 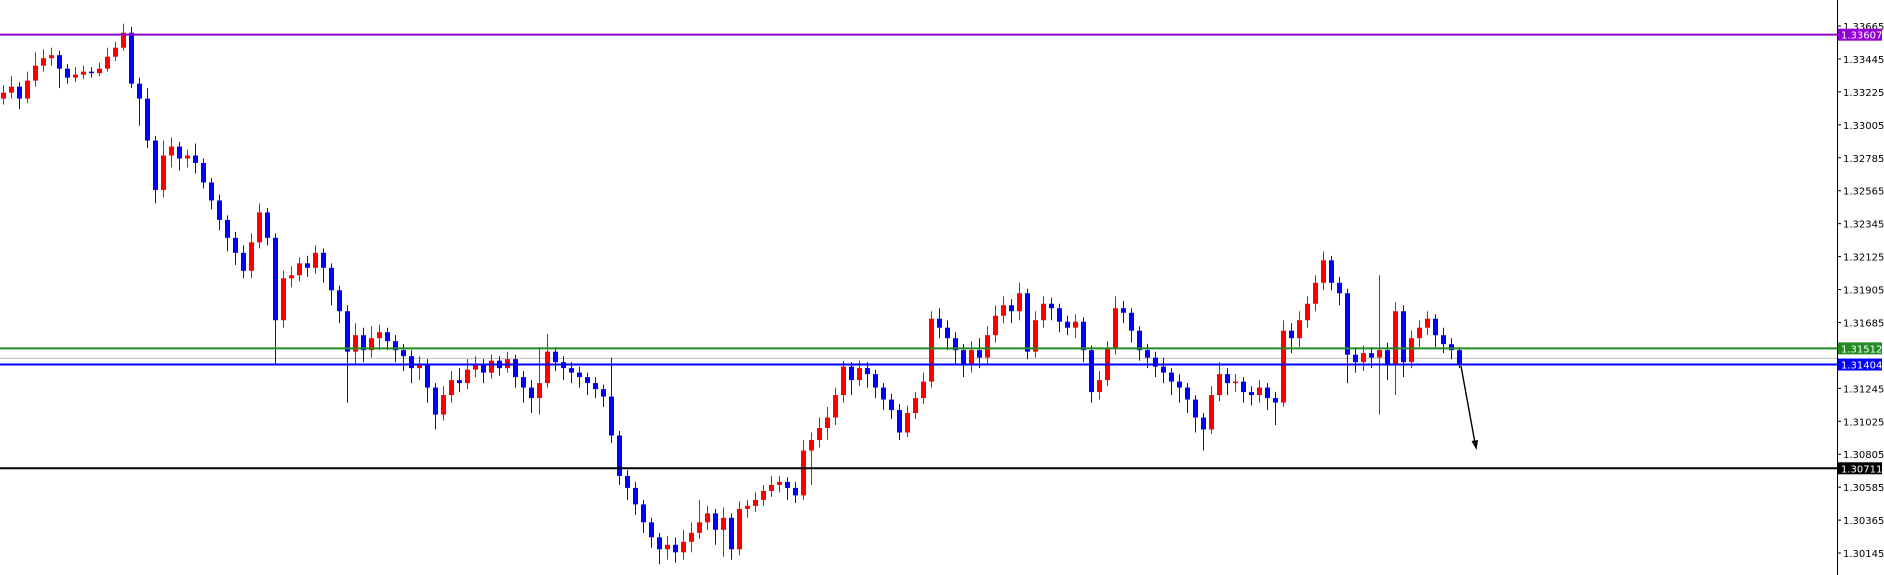 I want to click on level-label-box, so click(x=1860, y=348).